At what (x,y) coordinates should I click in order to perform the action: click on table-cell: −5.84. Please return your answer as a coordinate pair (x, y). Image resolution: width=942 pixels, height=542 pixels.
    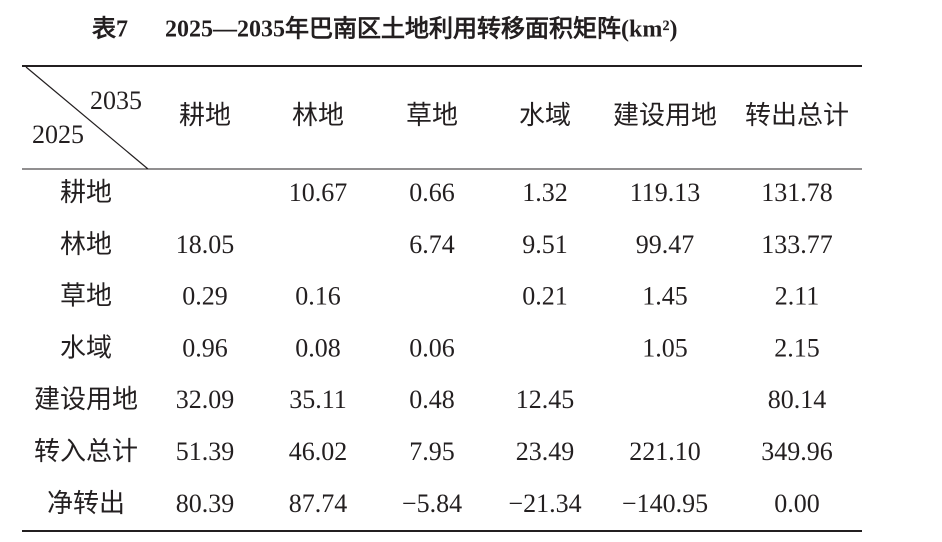
    Looking at the image, I should click on (432, 503).